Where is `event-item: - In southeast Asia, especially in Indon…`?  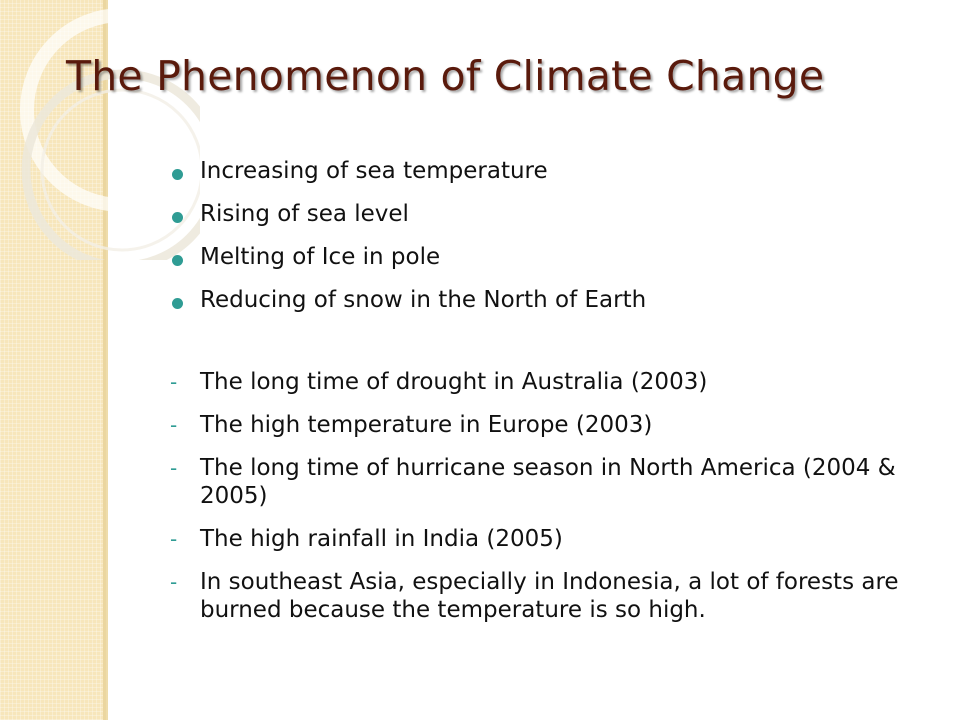 event-item: - In southeast Asia, especially in Indon… is located at coordinates (550, 596).